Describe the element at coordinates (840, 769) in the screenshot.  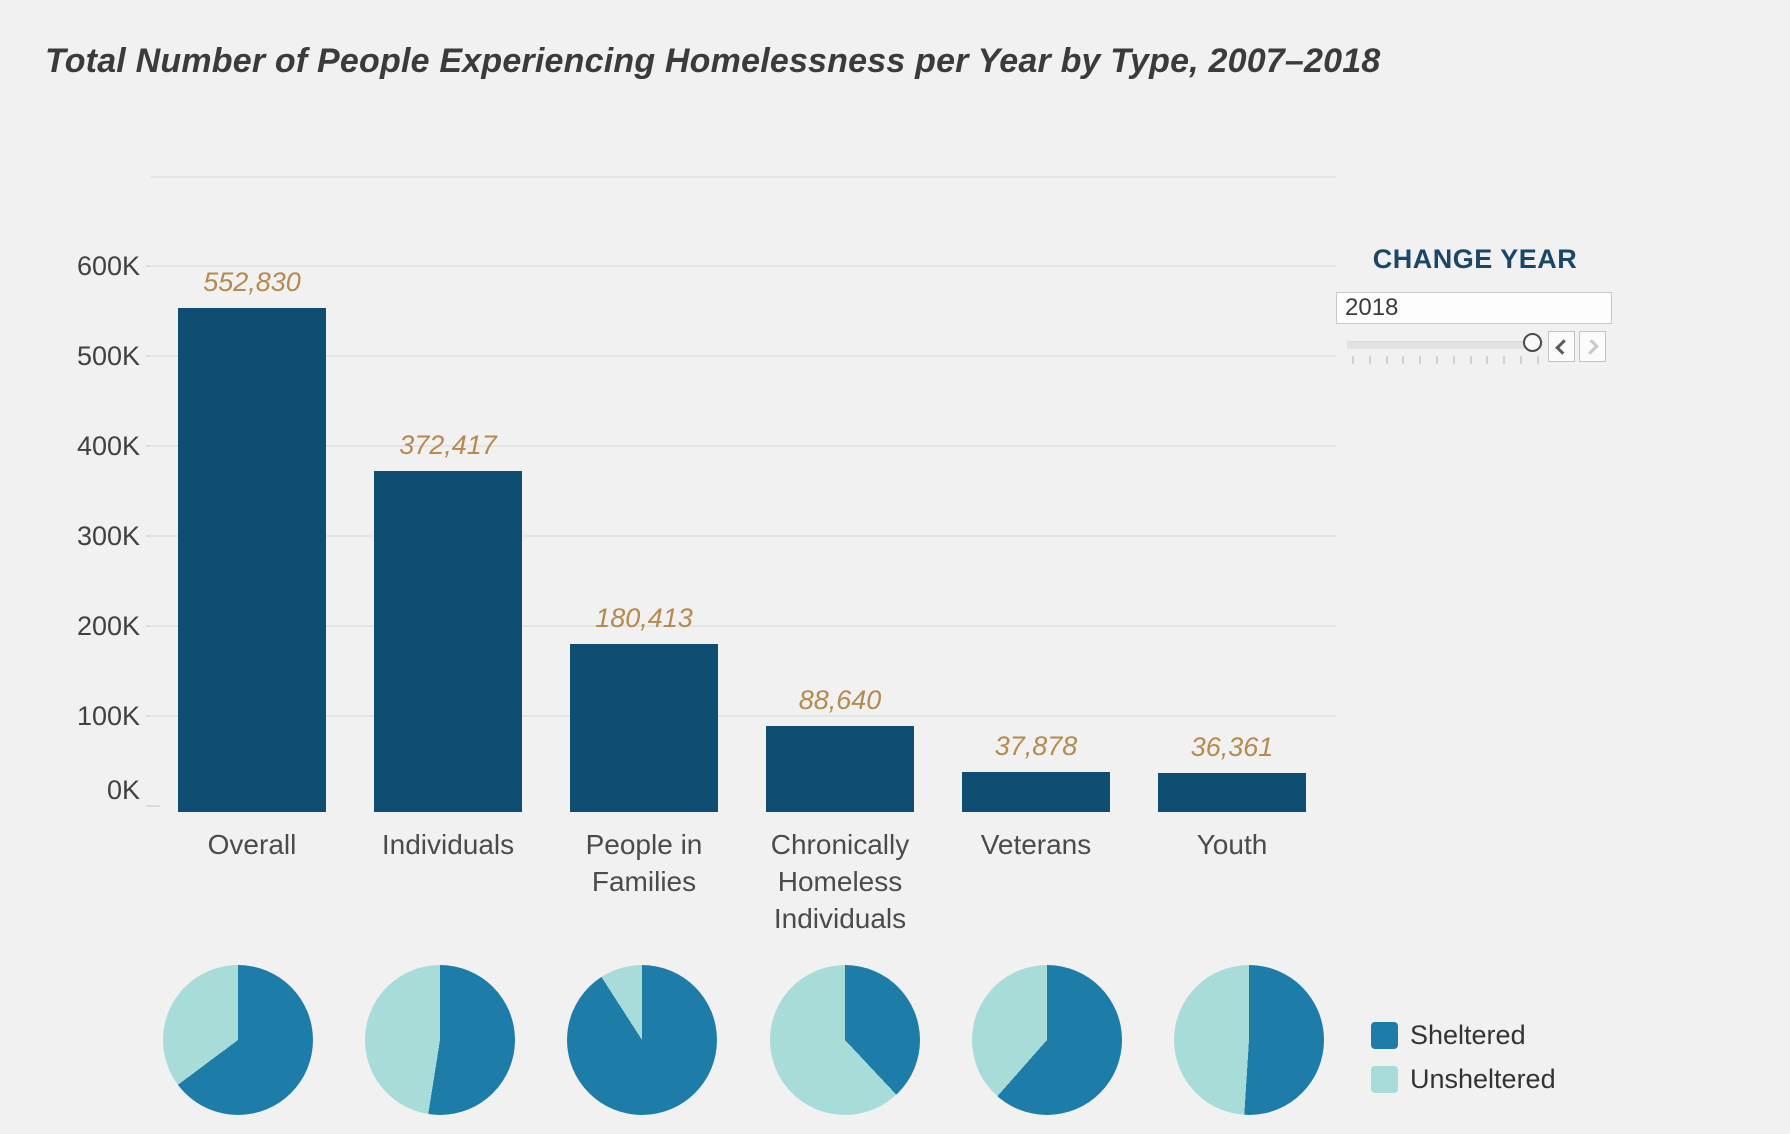
I see `bar-chronically-homeless-individuals` at that location.